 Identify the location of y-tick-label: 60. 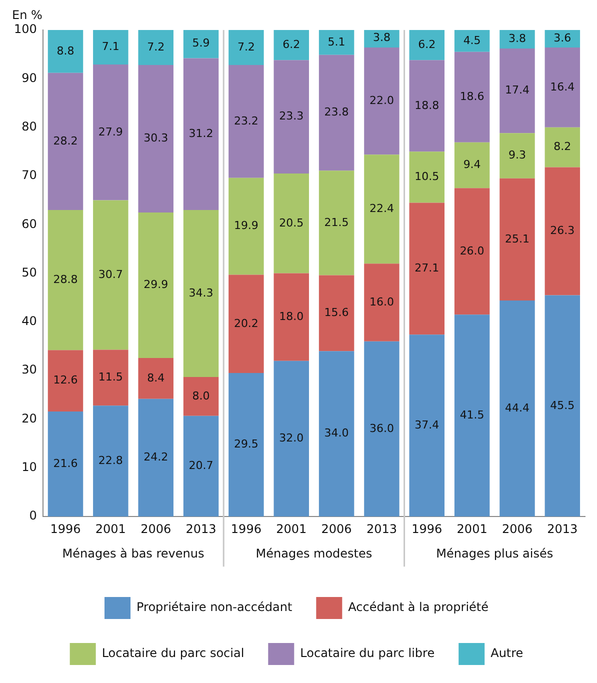
(29, 223).